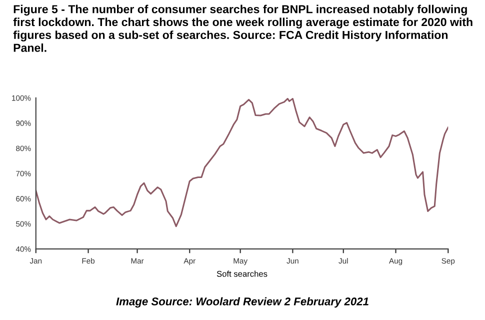 This screenshot has width=485, height=320. I want to click on chart-title: Figure 5 - The number of consumer searches for BNPL increased notably following first lockdown. The chart shows the one week rolling average estimate for 2020 with figures based on a sub-set of searches. Source: FCA Credit History Information Panel., so click(242, 28).